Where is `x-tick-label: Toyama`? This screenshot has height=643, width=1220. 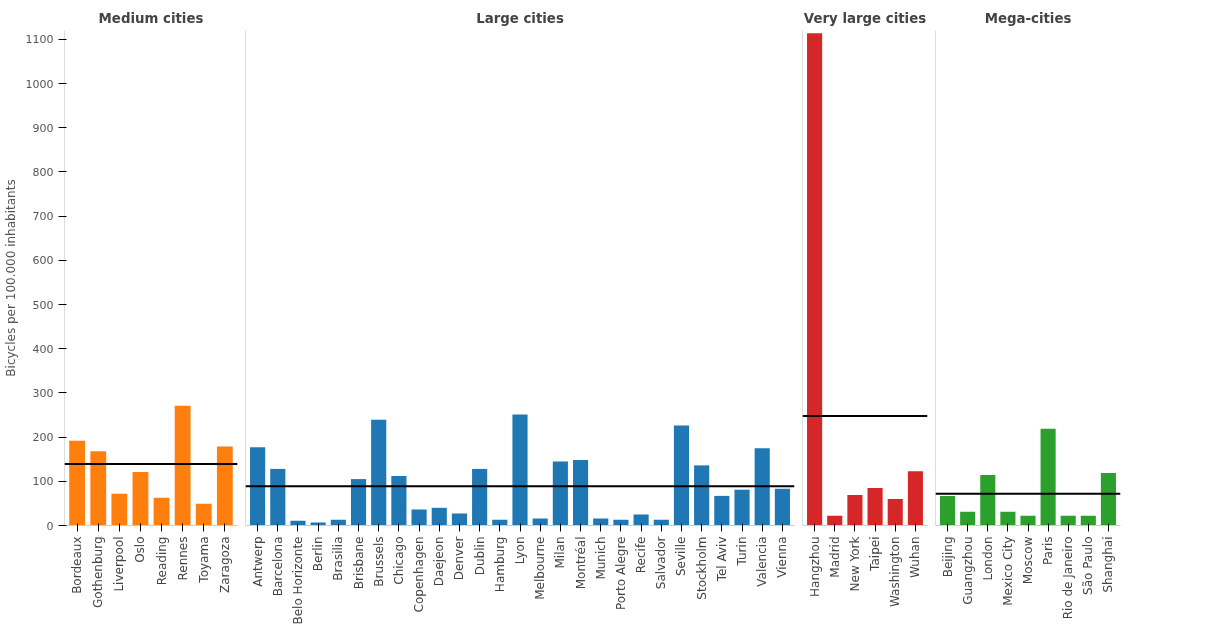 x-tick-label: Toyama is located at coordinates (203, 560).